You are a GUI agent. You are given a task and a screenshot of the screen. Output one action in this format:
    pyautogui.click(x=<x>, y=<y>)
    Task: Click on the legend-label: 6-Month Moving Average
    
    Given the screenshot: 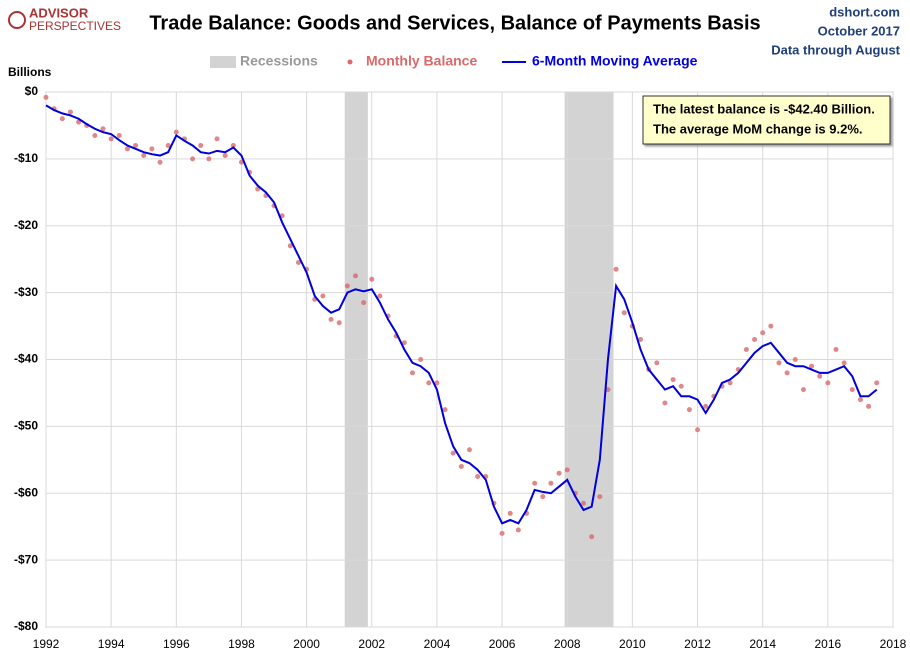 What is the action you would take?
    pyautogui.click(x=615, y=61)
    